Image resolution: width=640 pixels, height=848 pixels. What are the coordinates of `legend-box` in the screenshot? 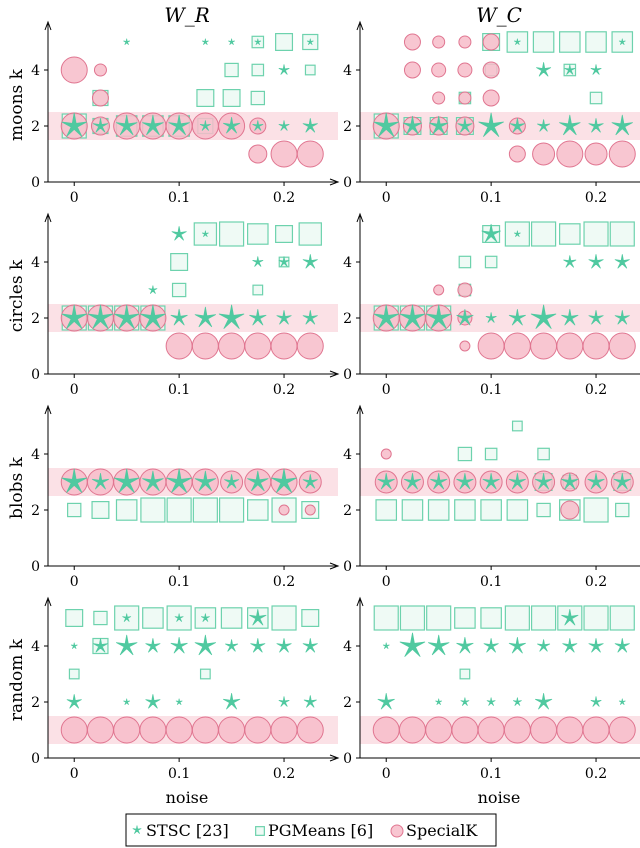 It's located at (311, 830).